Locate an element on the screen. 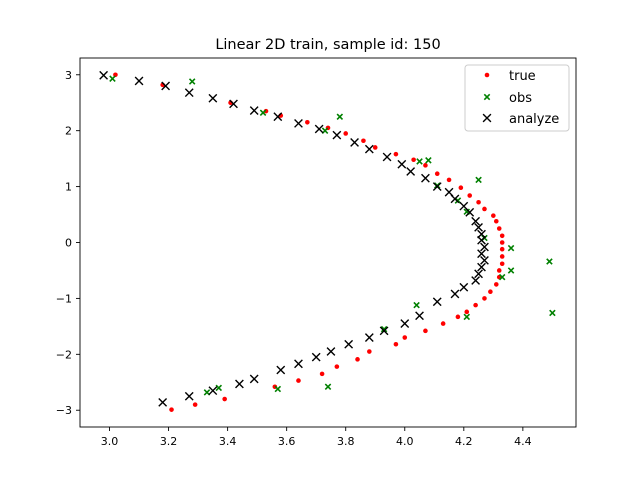 This screenshot has height=480, width=640. y-tick-label: 3 is located at coordinates (68, 75).